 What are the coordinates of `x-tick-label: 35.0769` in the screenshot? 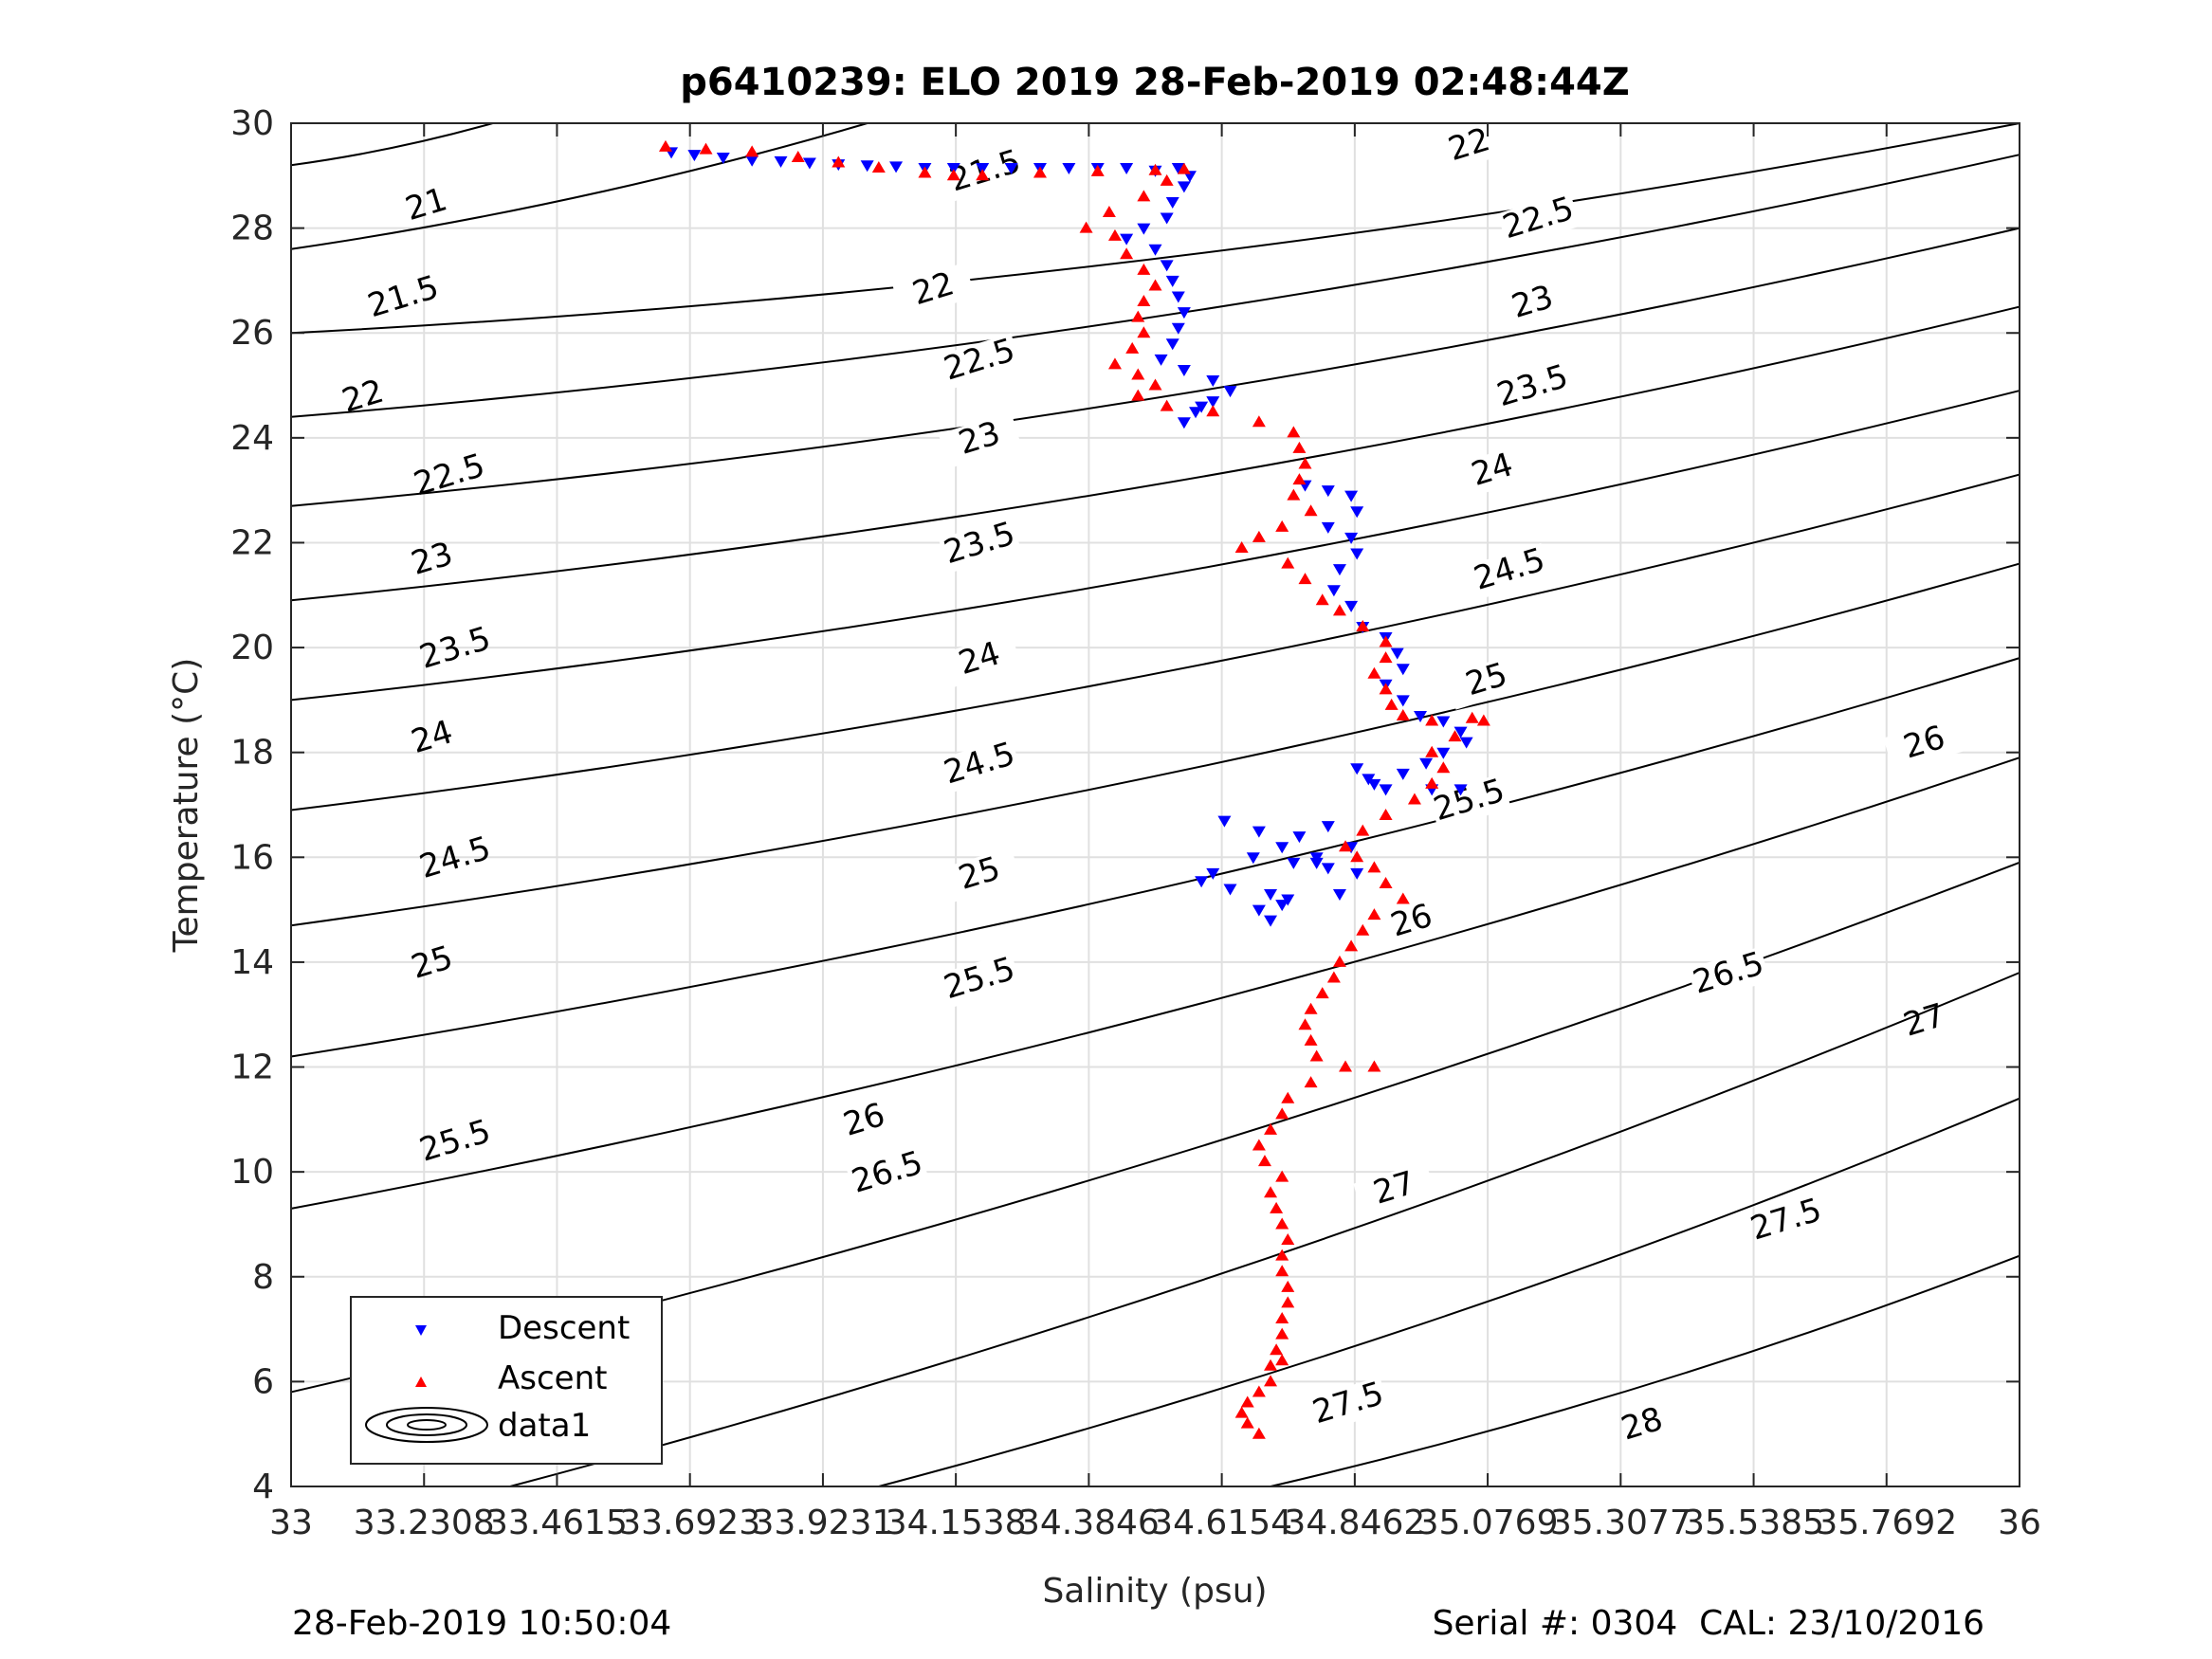 It's located at (1488, 1523).